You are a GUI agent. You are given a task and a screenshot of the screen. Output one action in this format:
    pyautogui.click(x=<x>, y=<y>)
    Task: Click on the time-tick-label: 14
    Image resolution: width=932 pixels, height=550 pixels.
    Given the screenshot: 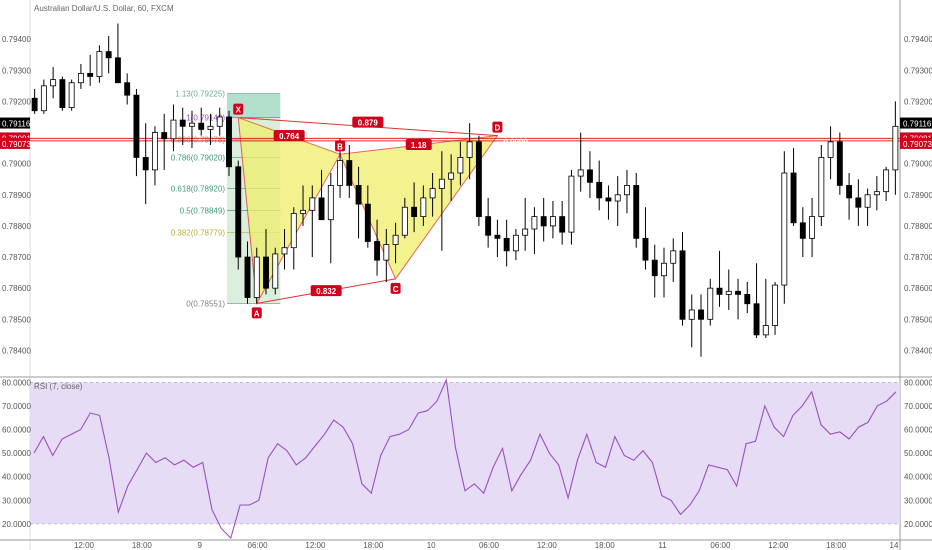 What is the action you would take?
    pyautogui.click(x=894, y=545)
    